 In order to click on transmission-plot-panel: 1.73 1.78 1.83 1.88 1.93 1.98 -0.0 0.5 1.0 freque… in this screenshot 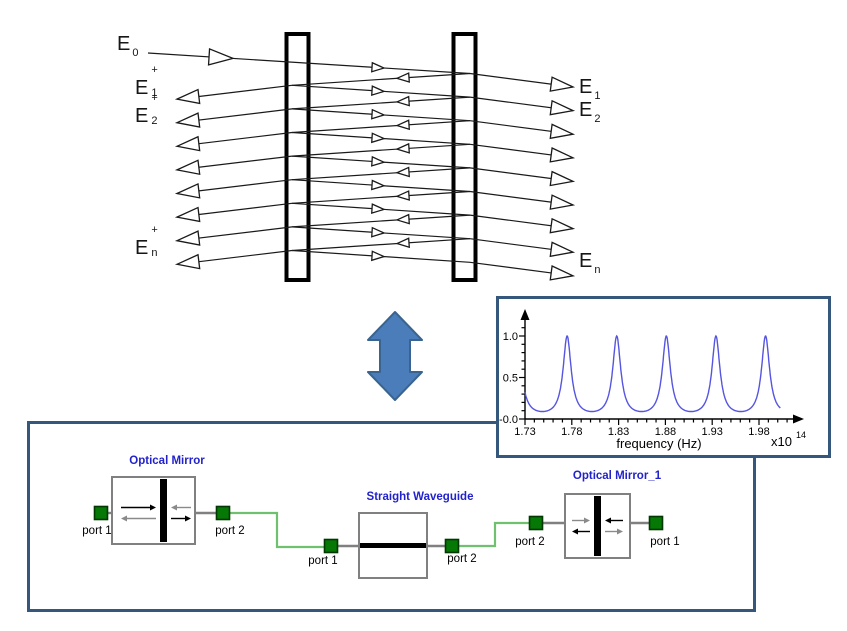, I will do `click(663, 377)`.